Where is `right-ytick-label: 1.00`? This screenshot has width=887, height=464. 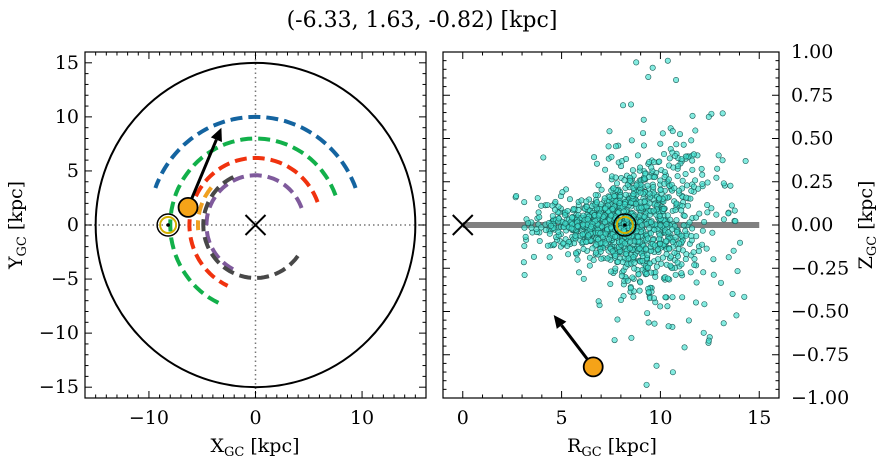
right-ytick-label: 1.00 is located at coordinates (812, 52).